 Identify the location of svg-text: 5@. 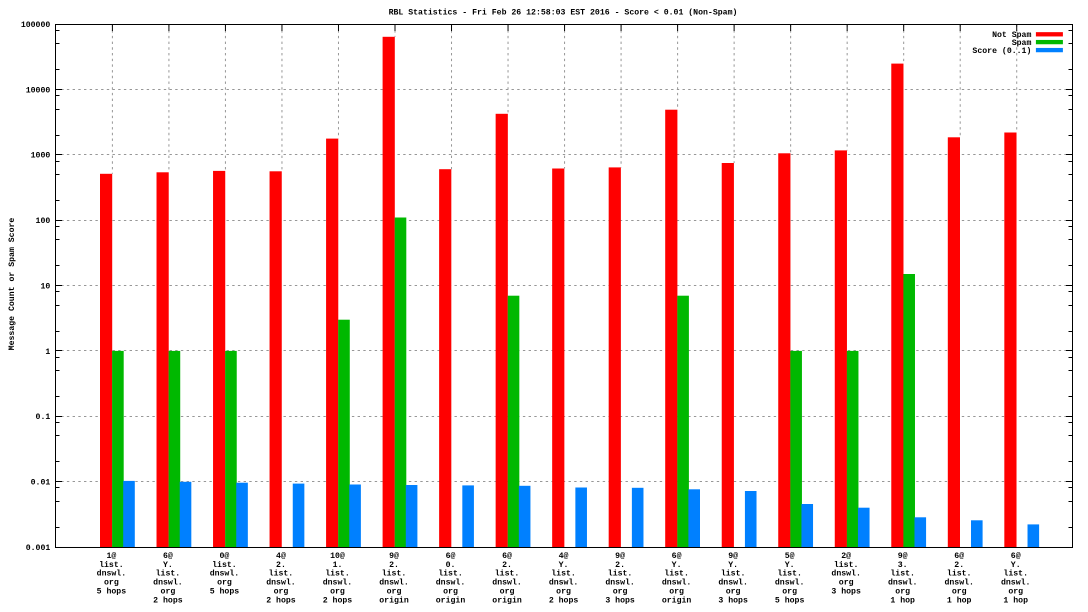
(790, 556).